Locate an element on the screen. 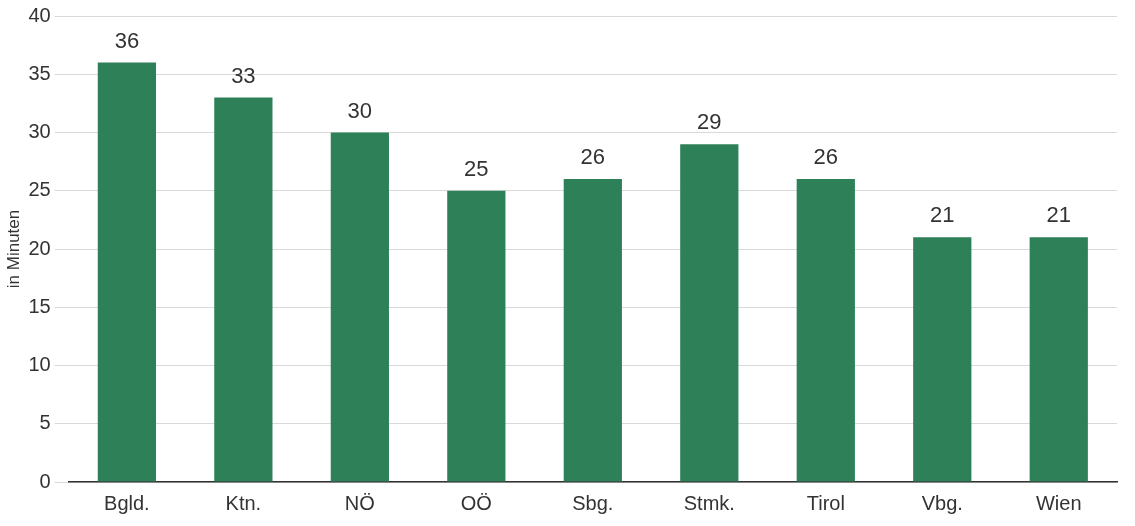 The image size is (1135, 526). y-tick-label: 30 is located at coordinates (39, 131).